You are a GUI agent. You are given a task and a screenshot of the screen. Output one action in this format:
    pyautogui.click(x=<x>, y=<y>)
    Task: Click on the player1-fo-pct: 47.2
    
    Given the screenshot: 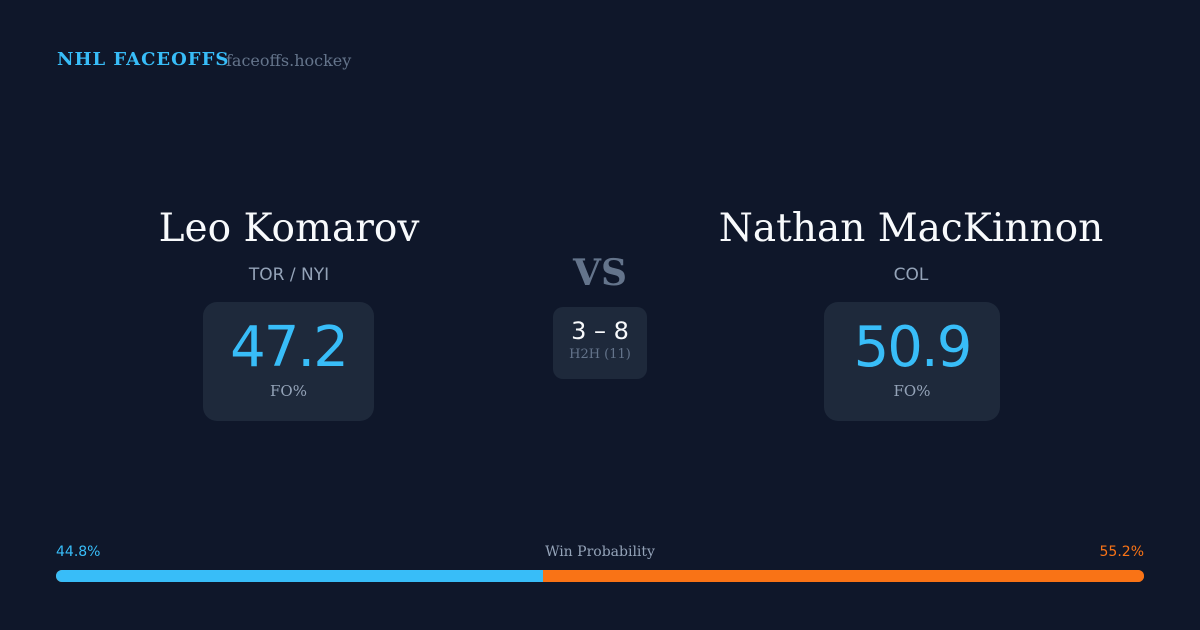 What is the action you would take?
    pyautogui.click(x=289, y=347)
    